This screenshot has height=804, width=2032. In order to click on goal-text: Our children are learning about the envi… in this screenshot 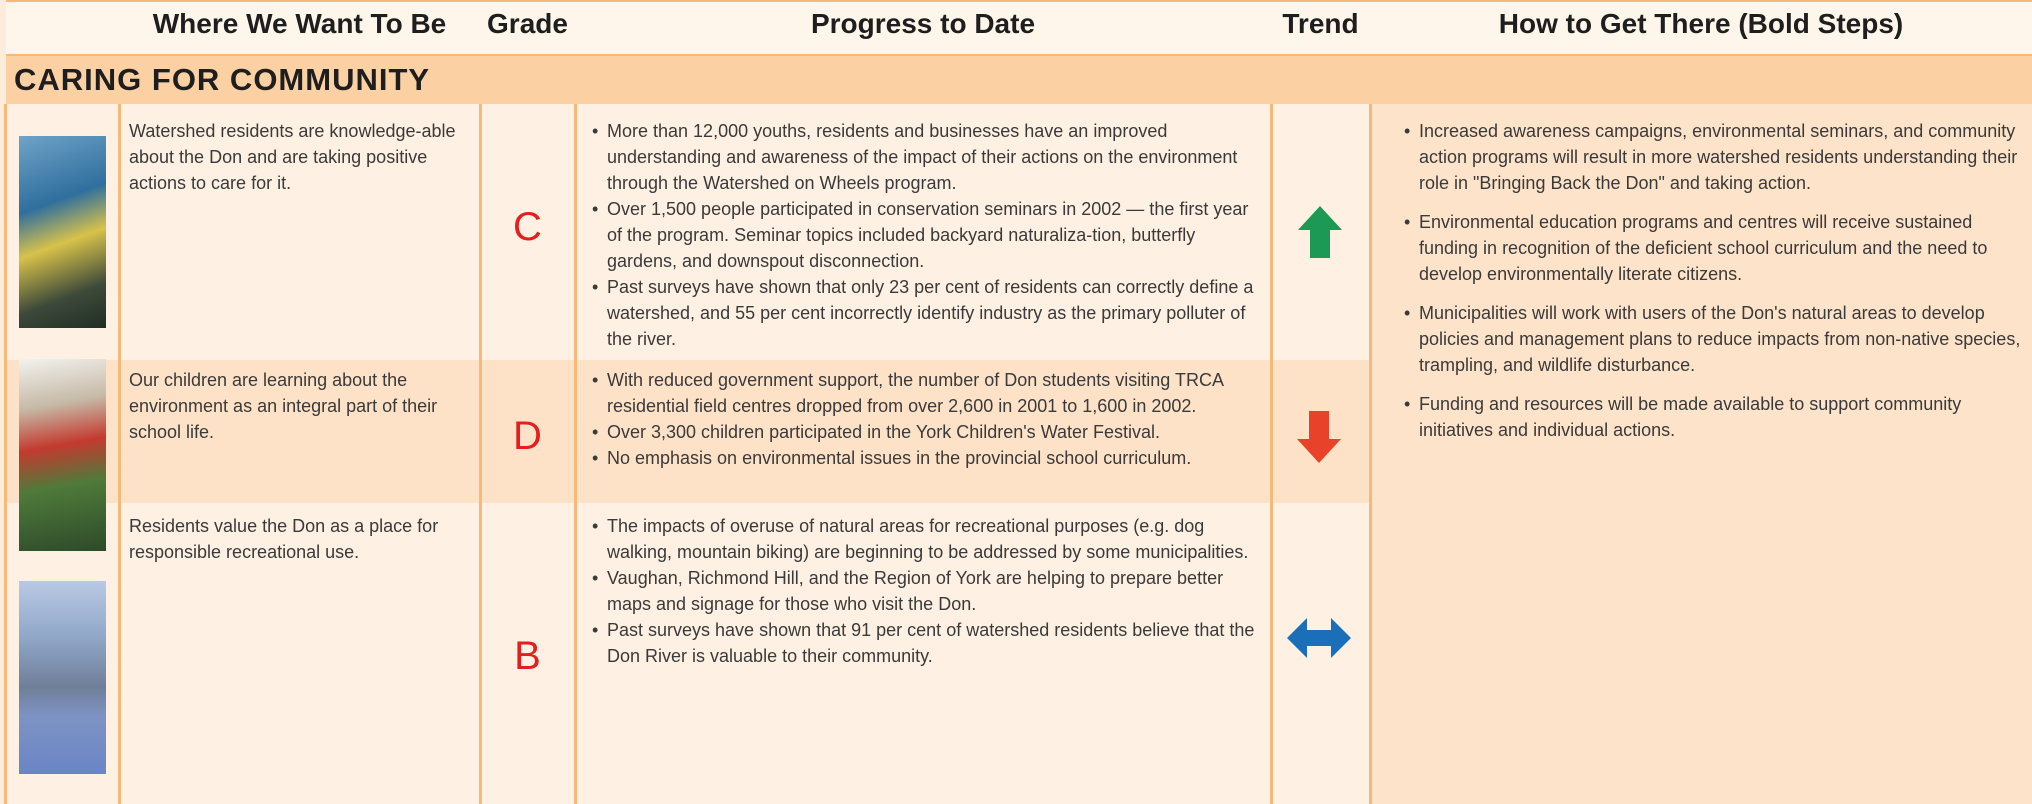, I will do `click(283, 406)`.